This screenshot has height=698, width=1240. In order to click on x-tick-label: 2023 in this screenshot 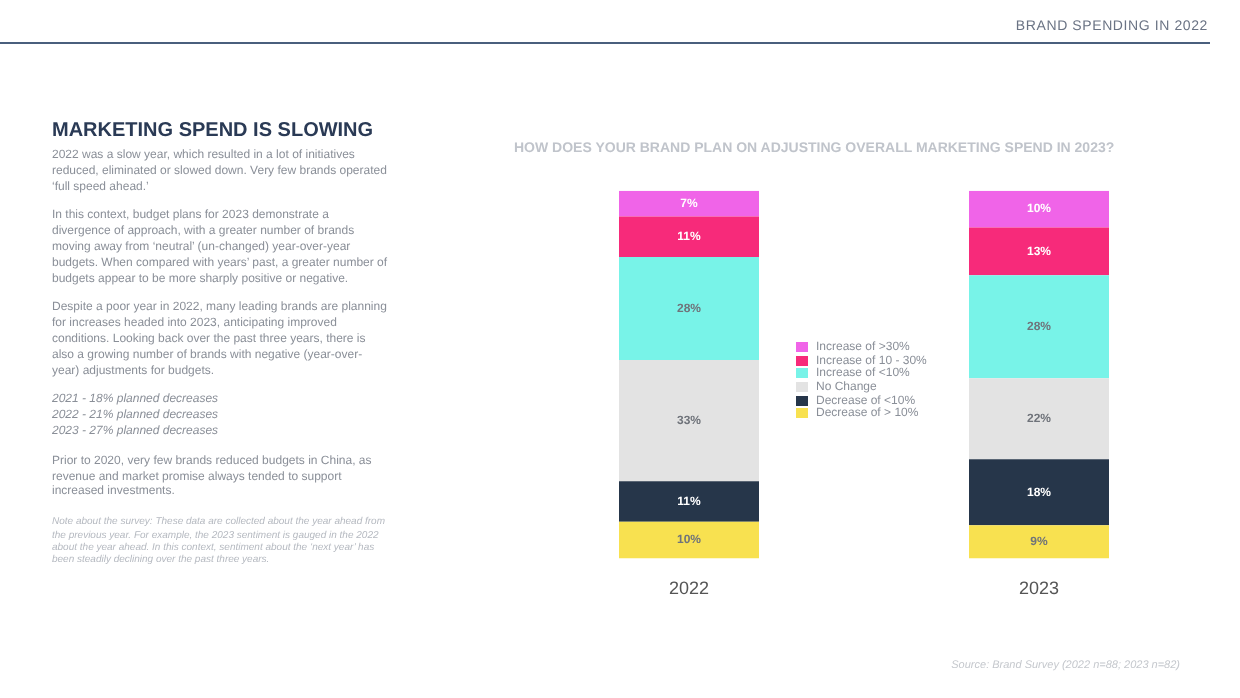, I will do `click(1039, 588)`.